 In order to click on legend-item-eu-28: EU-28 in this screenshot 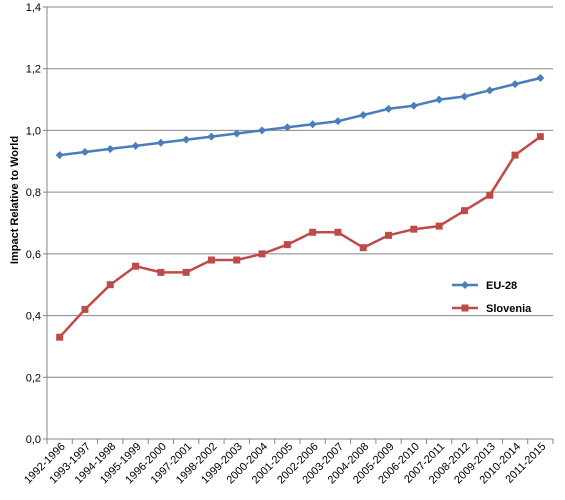, I will do `click(484, 286)`.